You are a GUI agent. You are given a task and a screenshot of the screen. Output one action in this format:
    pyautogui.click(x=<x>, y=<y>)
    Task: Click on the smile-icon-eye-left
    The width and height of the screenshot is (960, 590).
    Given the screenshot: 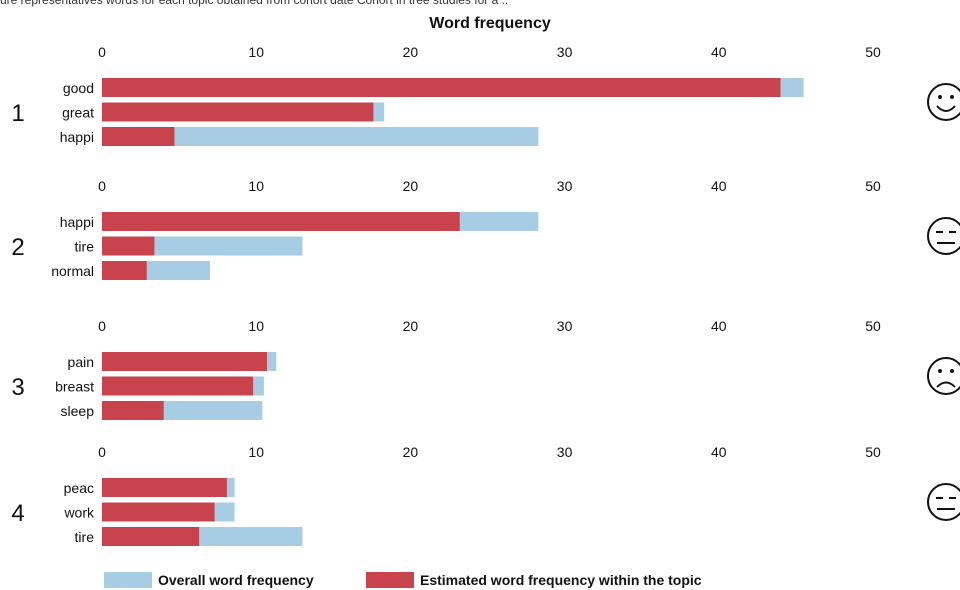 What is the action you would take?
    pyautogui.click(x=940, y=97)
    